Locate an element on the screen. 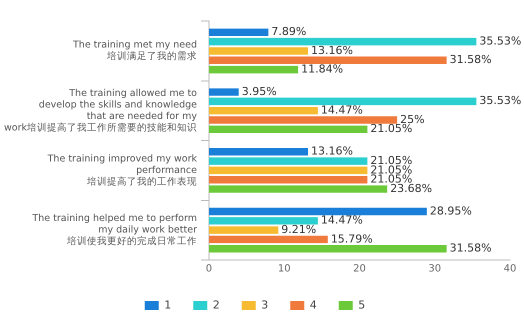 This screenshot has width=524, height=325. legend-label: 4 is located at coordinates (313, 305).